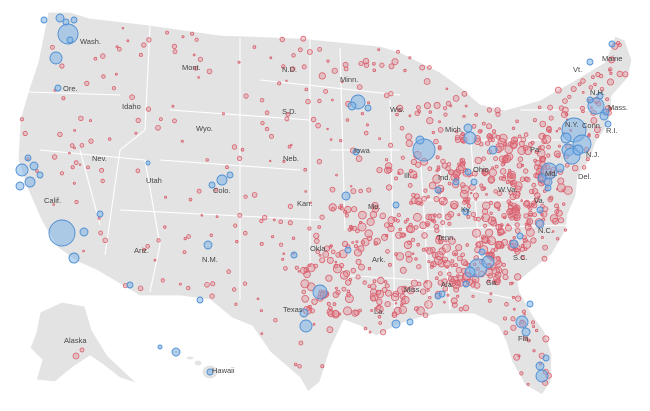 This screenshot has height=411, width=650. Describe the element at coordinates (349, 79) in the screenshot. I see `state-label-minn: Minn.` at that location.